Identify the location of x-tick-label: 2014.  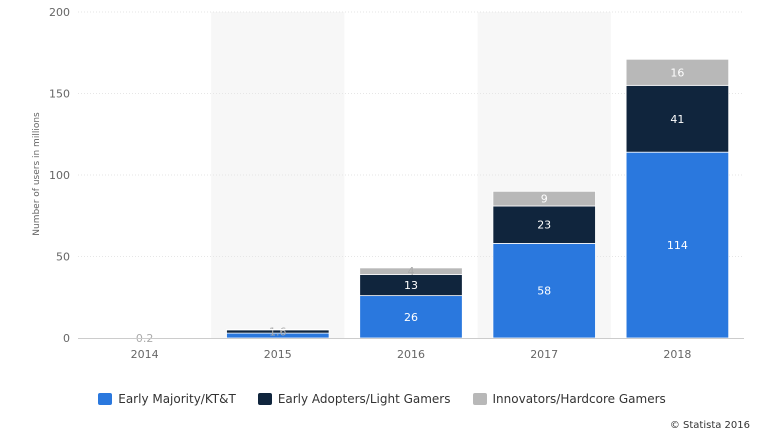
(145, 354).